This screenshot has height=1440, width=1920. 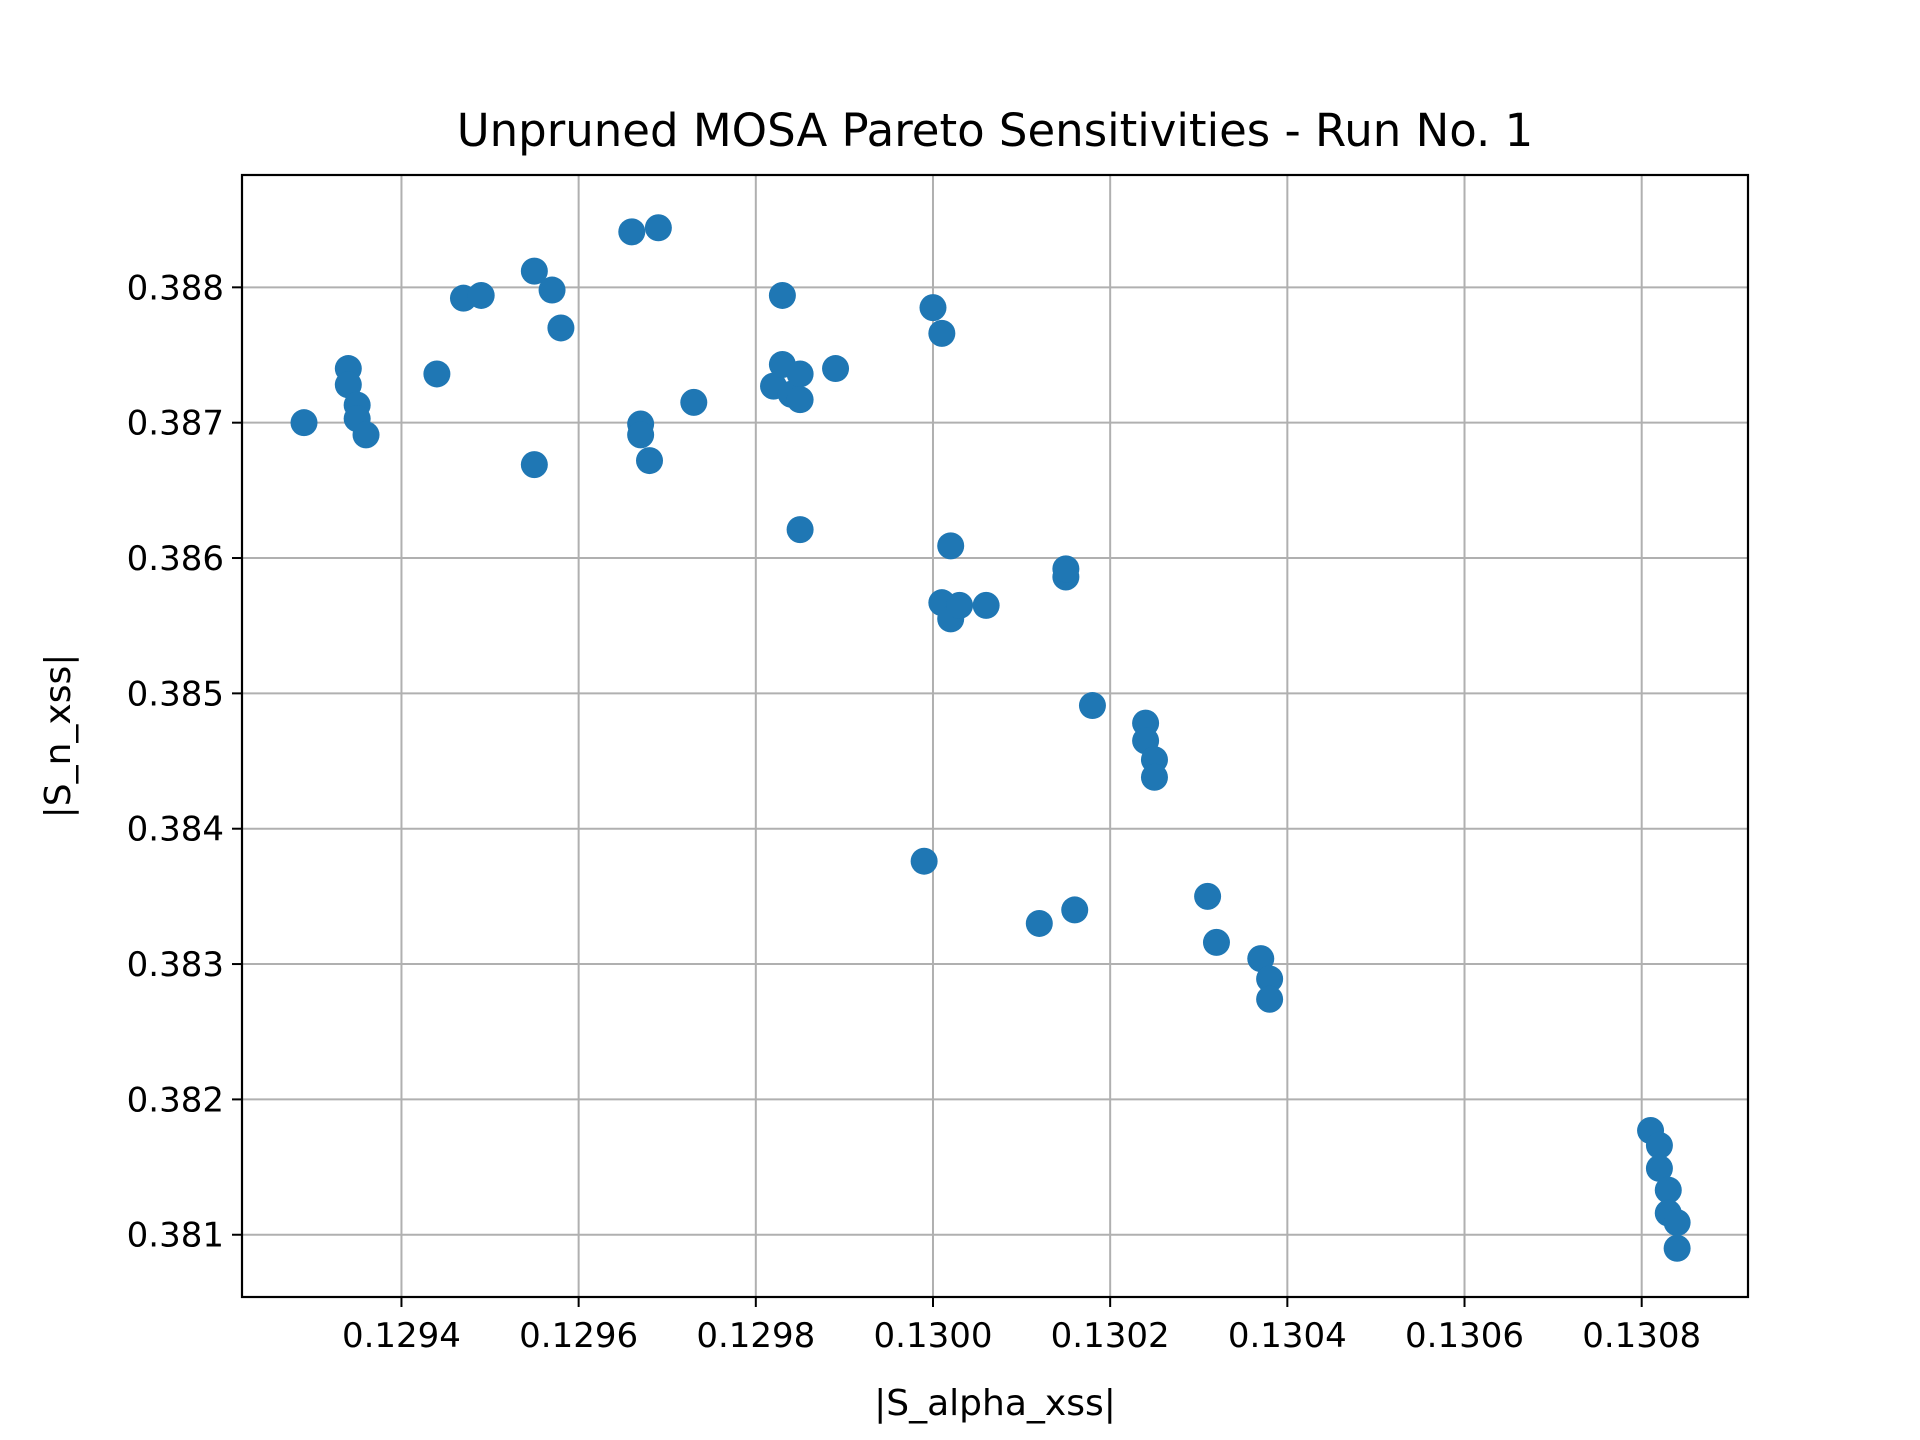 What do you see at coordinates (1464, 1336) in the screenshot?
I see `x-tick-label: 0.1306` at bounding box center [1464, 1336].